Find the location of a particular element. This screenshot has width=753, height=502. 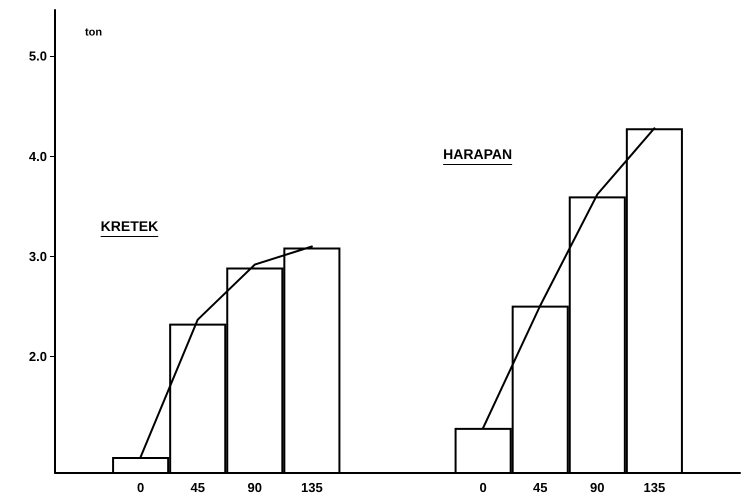

y-tick-label: 4.0 is located at coordinates (37, 156).